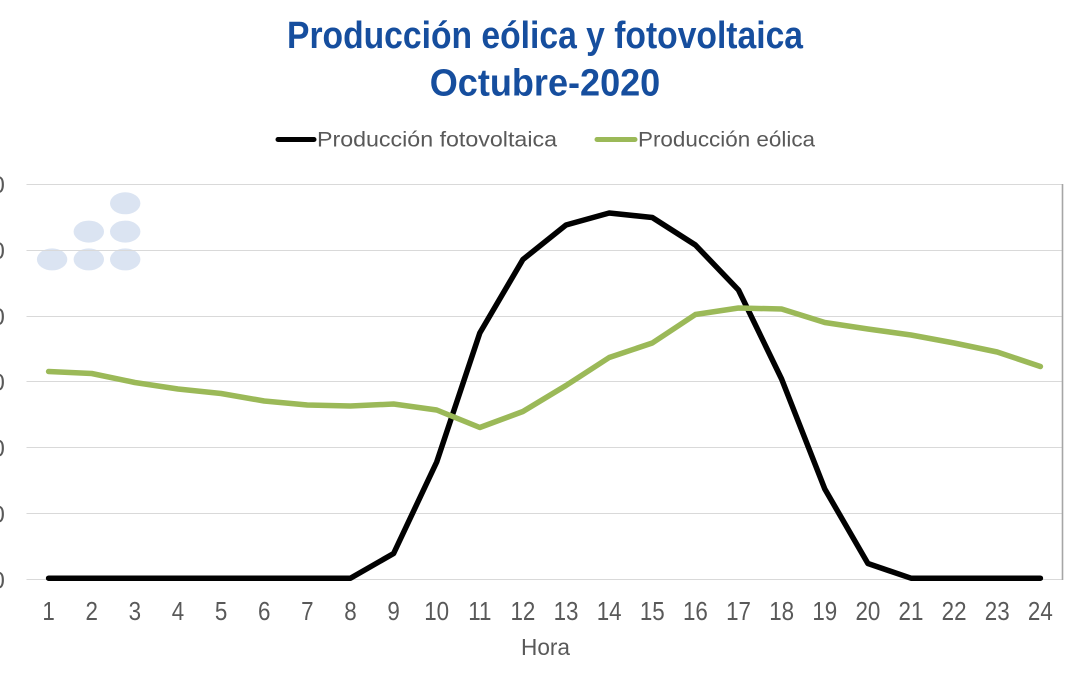 The image size is (1080, 675). Describe the element at coordinates (1040, 611) in the screenshot. I see `svg-text: 24` at that location.